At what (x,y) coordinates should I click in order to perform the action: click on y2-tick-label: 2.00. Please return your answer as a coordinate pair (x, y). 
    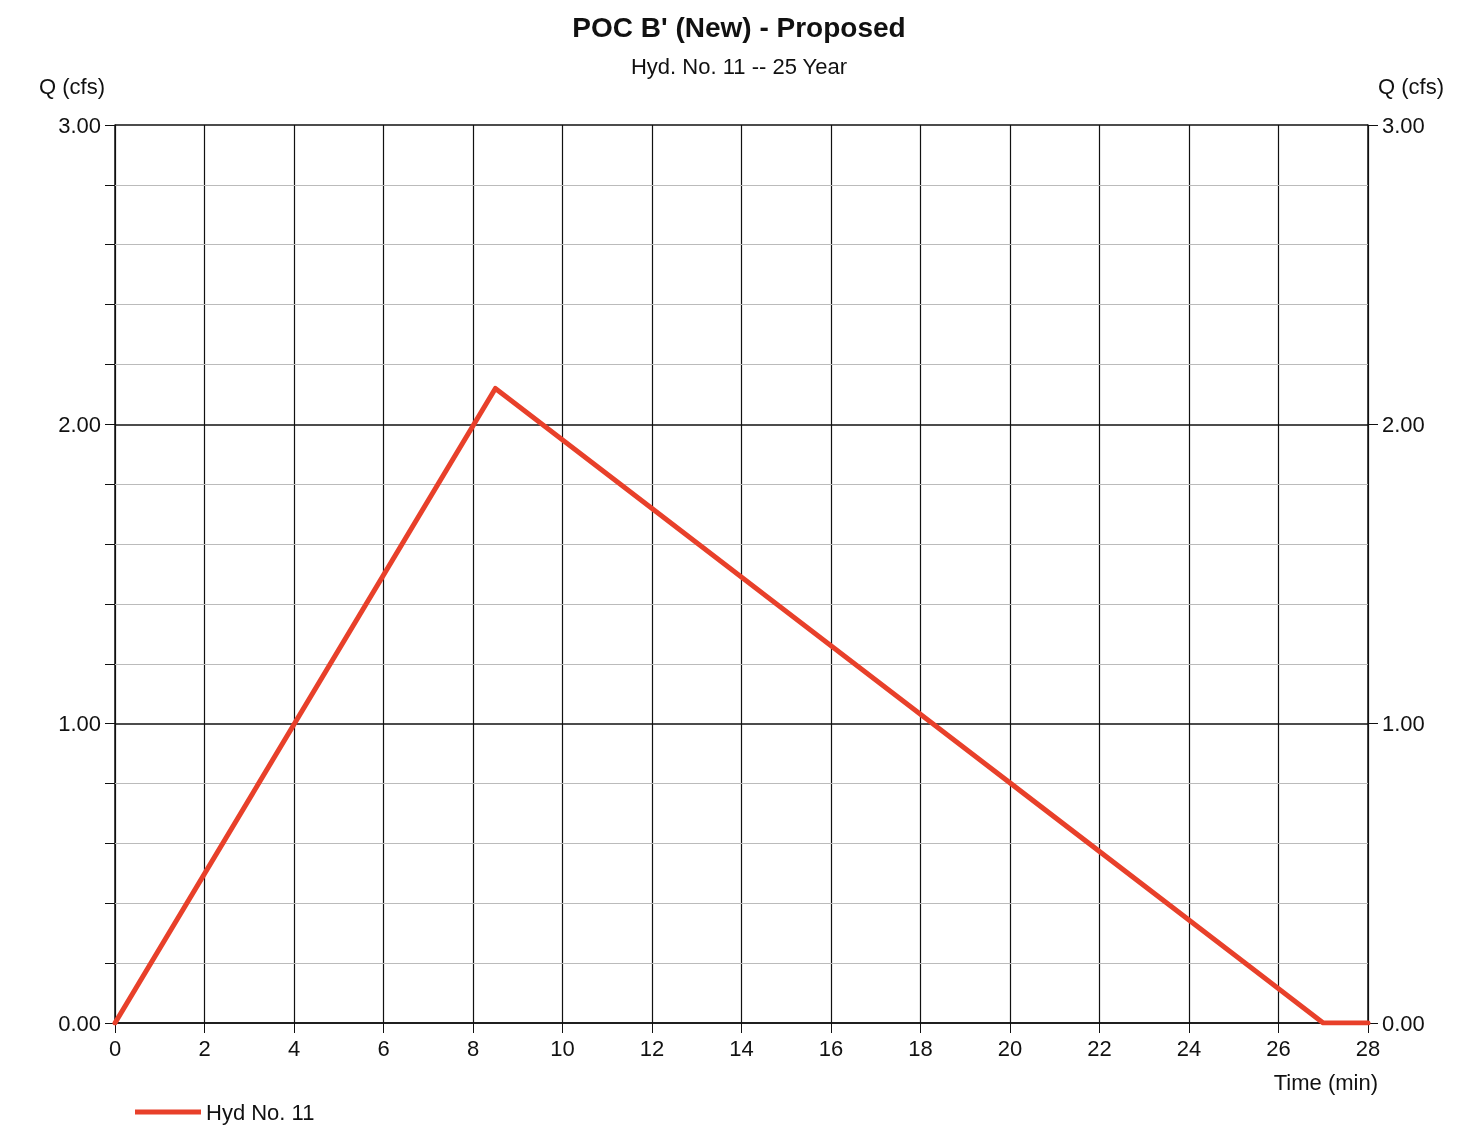
    Looking at the image, I should click on (1403, 424).